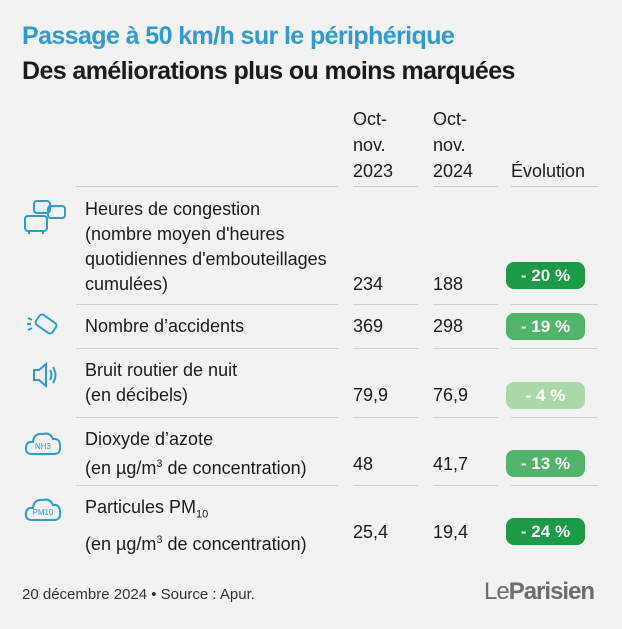 The height and width of the screenshot is (629, 622). I want to click on value-2024: 76,9, so click(451, 395).